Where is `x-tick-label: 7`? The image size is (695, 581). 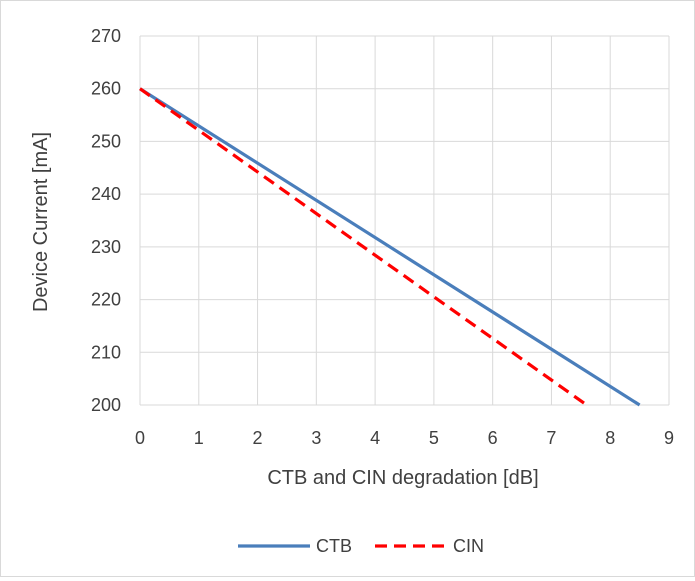 x-tick-label: 7 is located at coordinates (551, 438).